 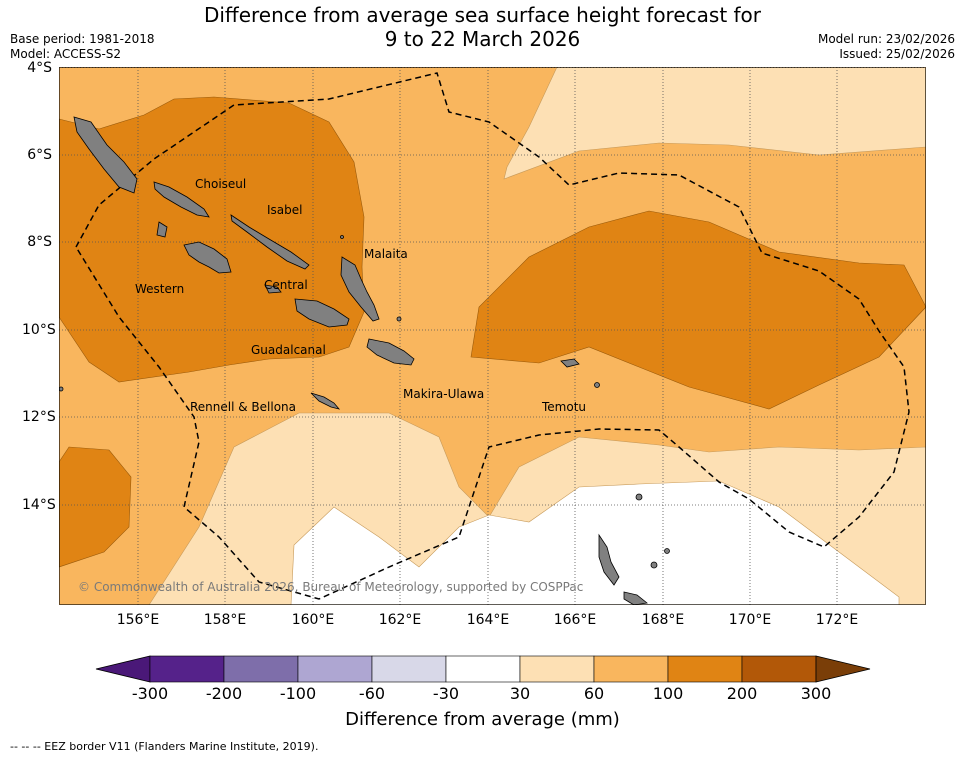 I want to click on lat-label-4s: 4°S, so click(x=39, y=68).